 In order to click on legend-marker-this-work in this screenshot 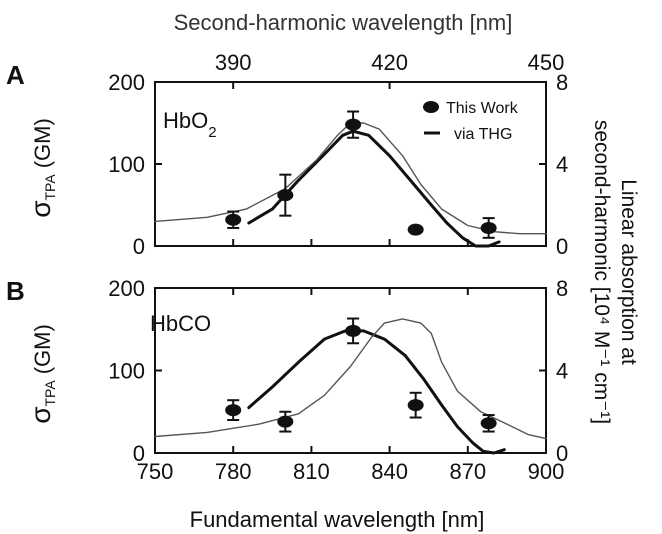, I will do `click(431, 107)`.